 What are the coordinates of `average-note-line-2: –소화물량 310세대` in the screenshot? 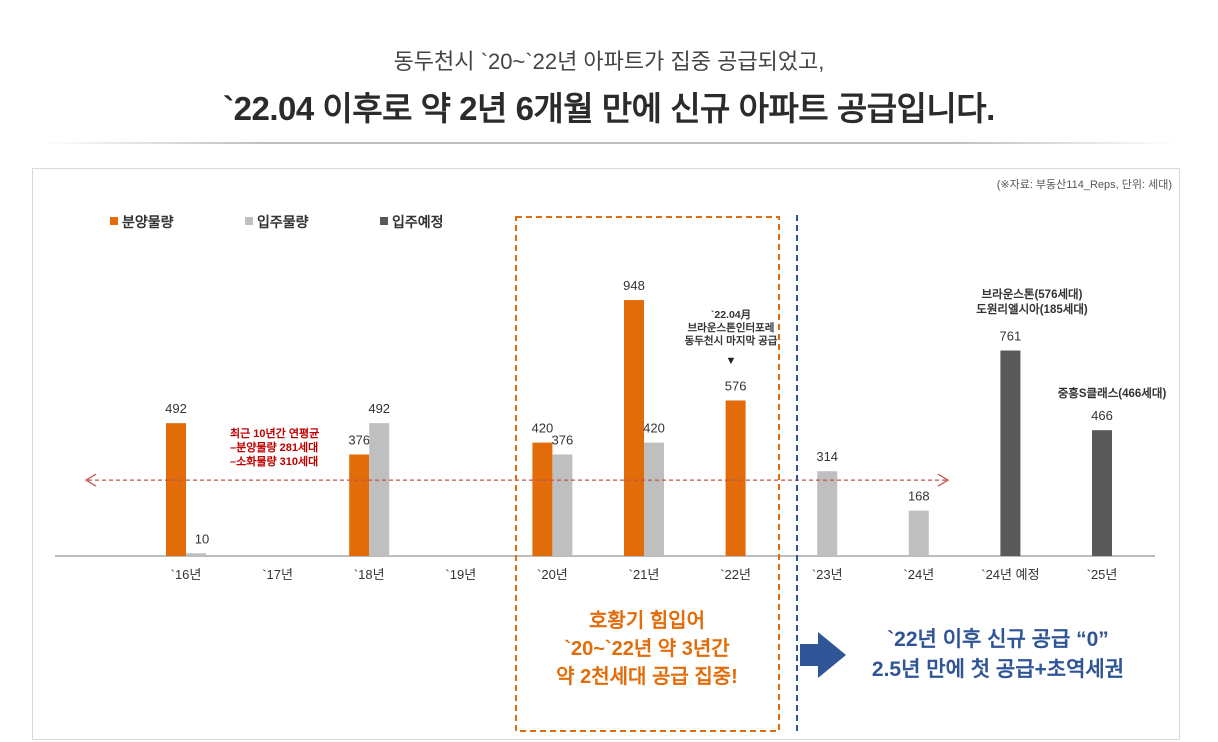 It's located at (274, 461).